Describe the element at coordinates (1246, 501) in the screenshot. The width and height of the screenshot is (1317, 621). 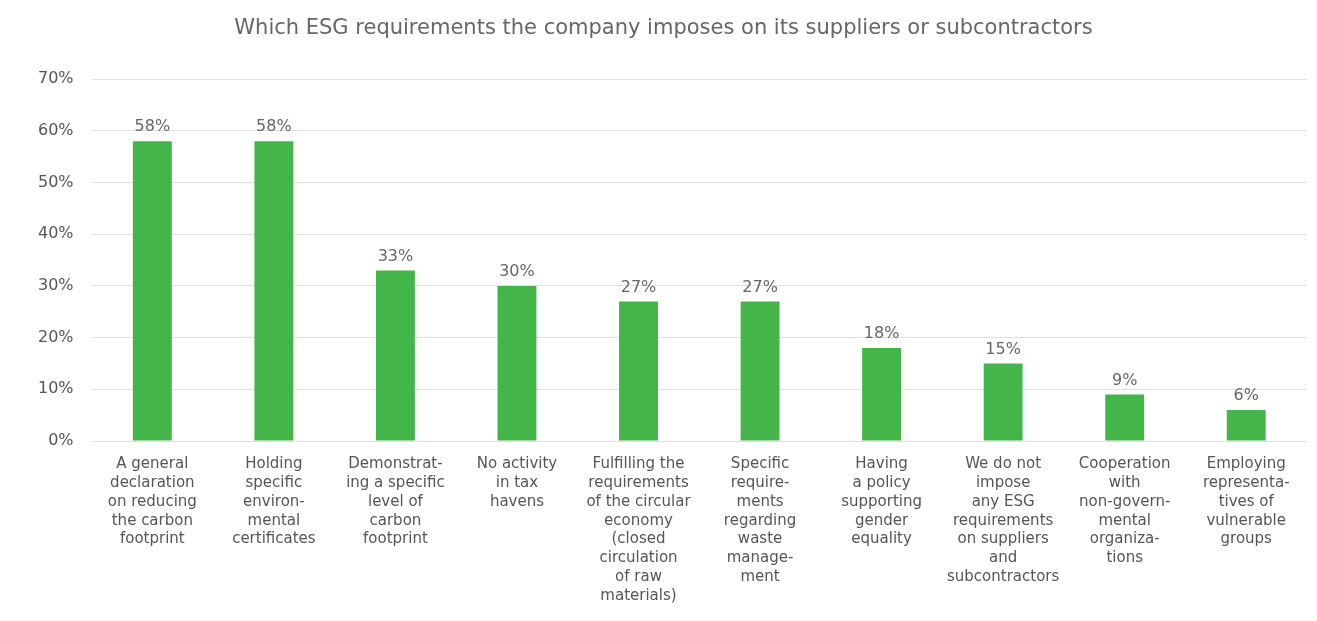
I see `x-tick-label: Employing representa- tives of vulnerable groups` at that location.